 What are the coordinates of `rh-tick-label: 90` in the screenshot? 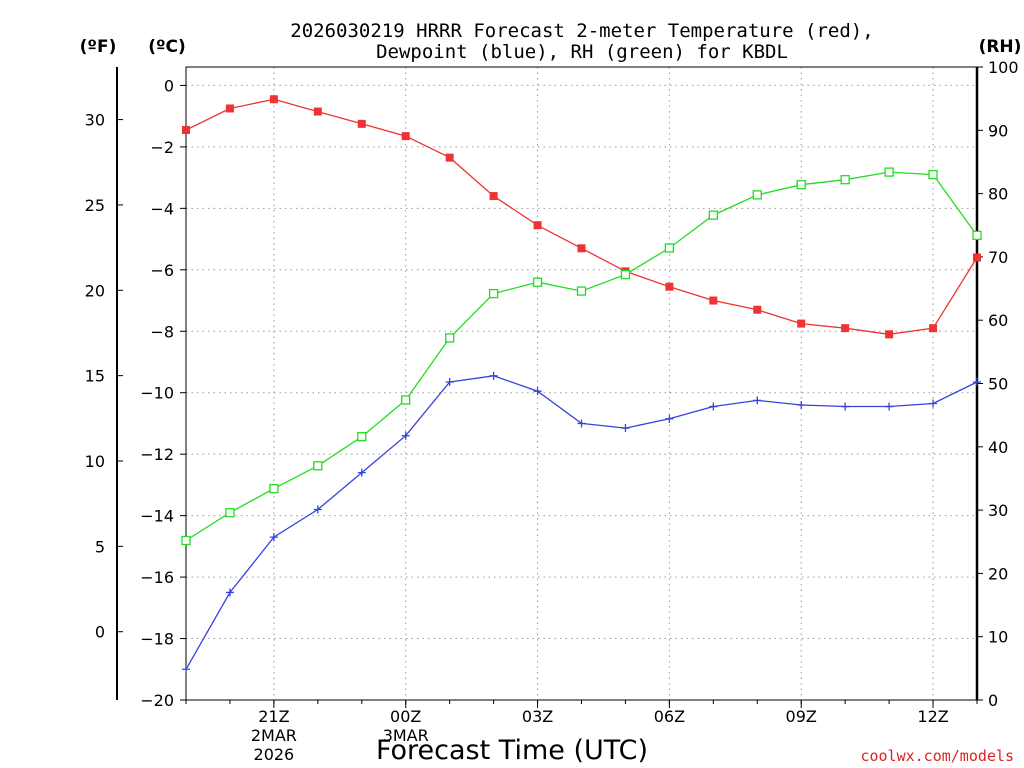 It's located at (998, 130).